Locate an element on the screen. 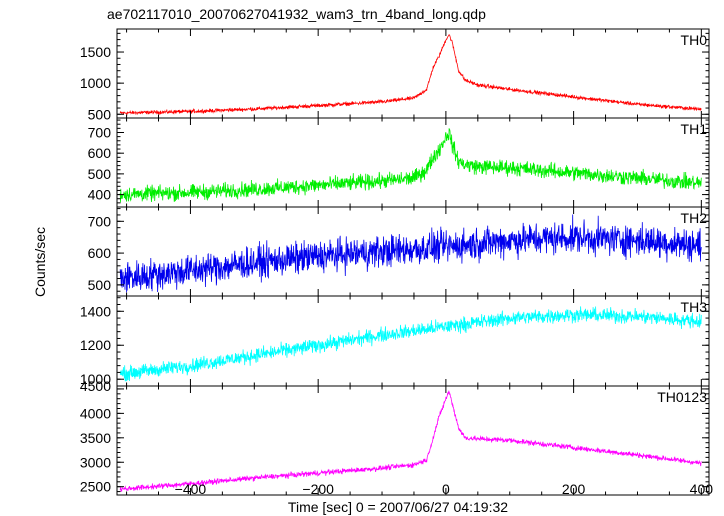 The width and height of the screenshot is (724, 516). series-line-th0 is located at coordinates (410, 75).